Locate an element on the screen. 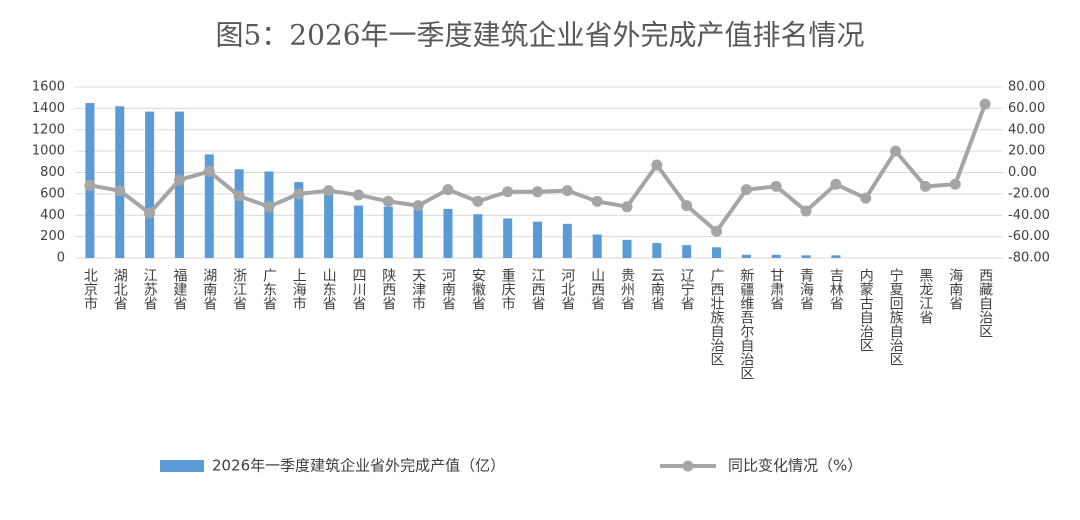 This screenshot has height=520, width=1080. x-tick-label: 浙江省 is located at coordinates (239, 289).